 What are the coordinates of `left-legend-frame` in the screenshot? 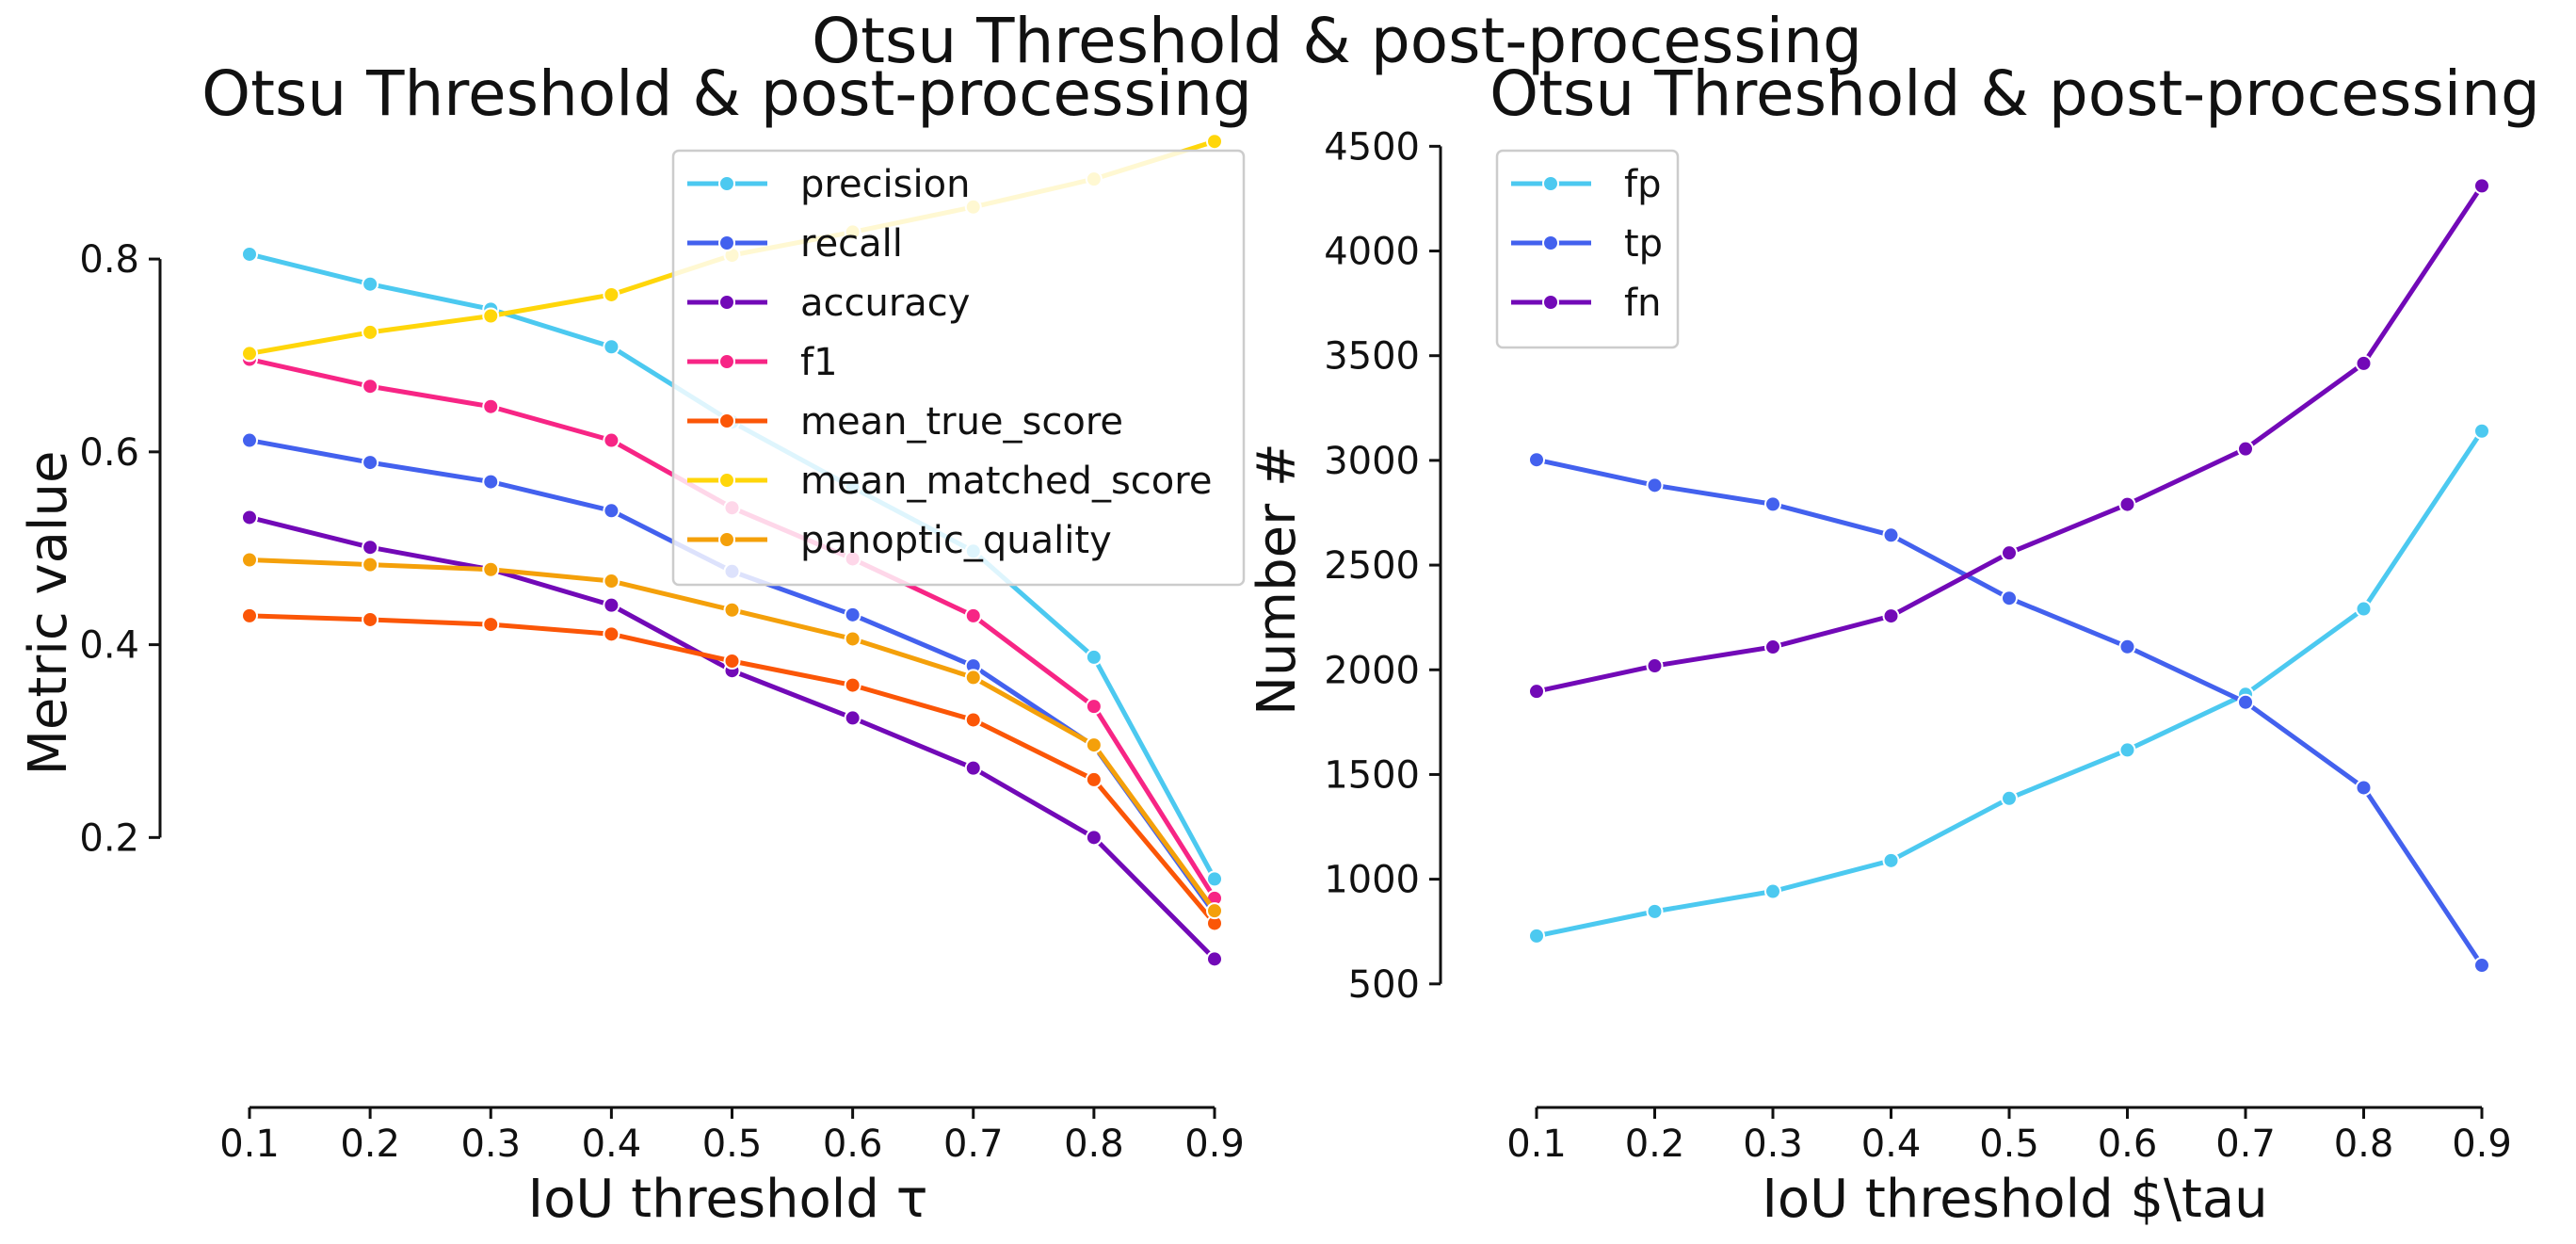 It's located at (958, 368).